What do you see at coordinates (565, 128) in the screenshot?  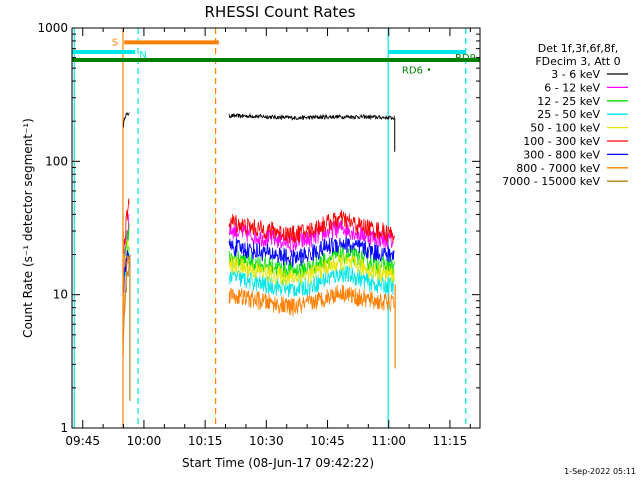 I see `legend-label-4: 50 - 100 keV` at bounding box center [565, 128].